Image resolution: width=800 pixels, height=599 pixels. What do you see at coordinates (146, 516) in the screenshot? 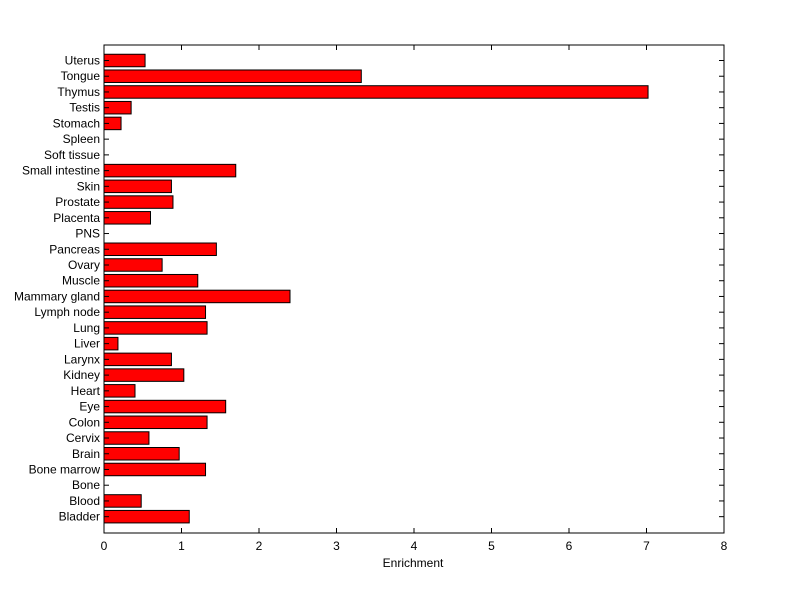
I see `bar-bladder` at bounding box center [146, 516].